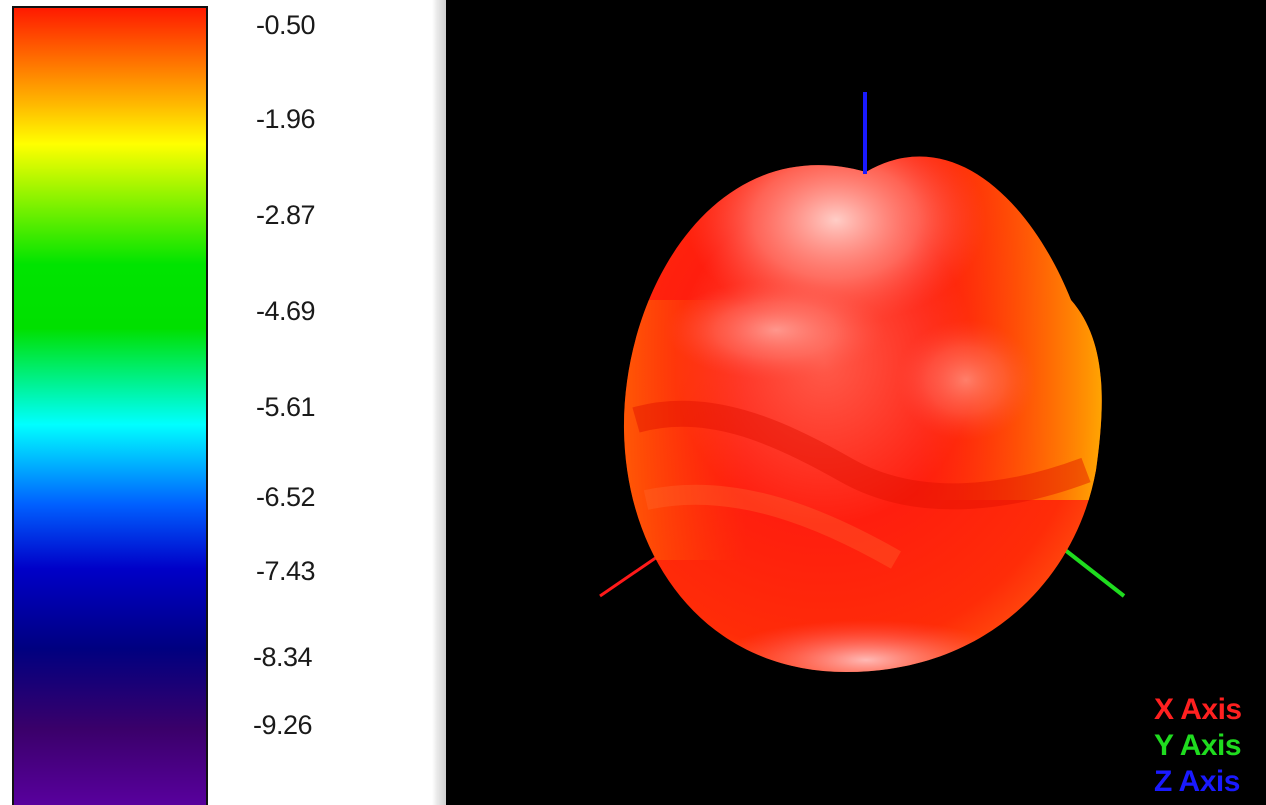  What do you see at coordinates (286, 407) in the screenshot?
I see `color-scale-tick-label: -5.61` at bounding box center [286, 407].